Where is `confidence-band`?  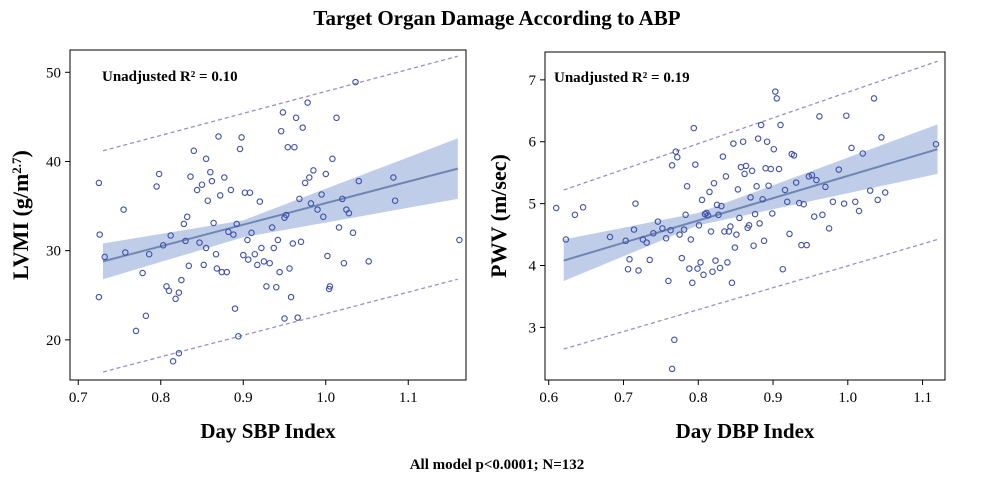
confidence-band is located at coordinates (750, 203).